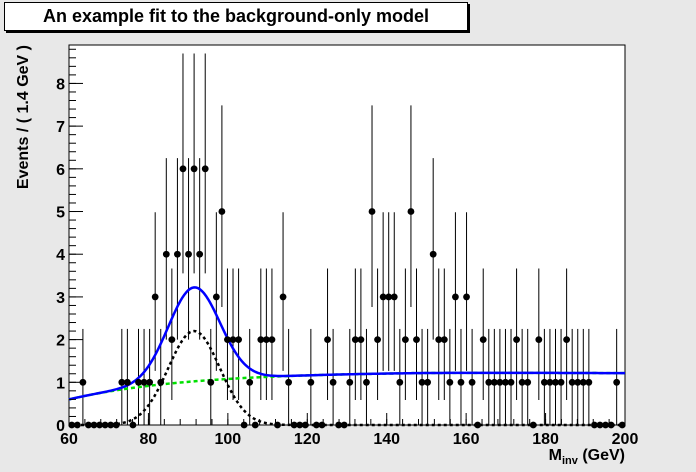 This screenshot has width=696, height=472. What do you see at coordinates (69, 439) in the screenshot?
I see `x-tick-label: 60` at bounding box center [69, 439].